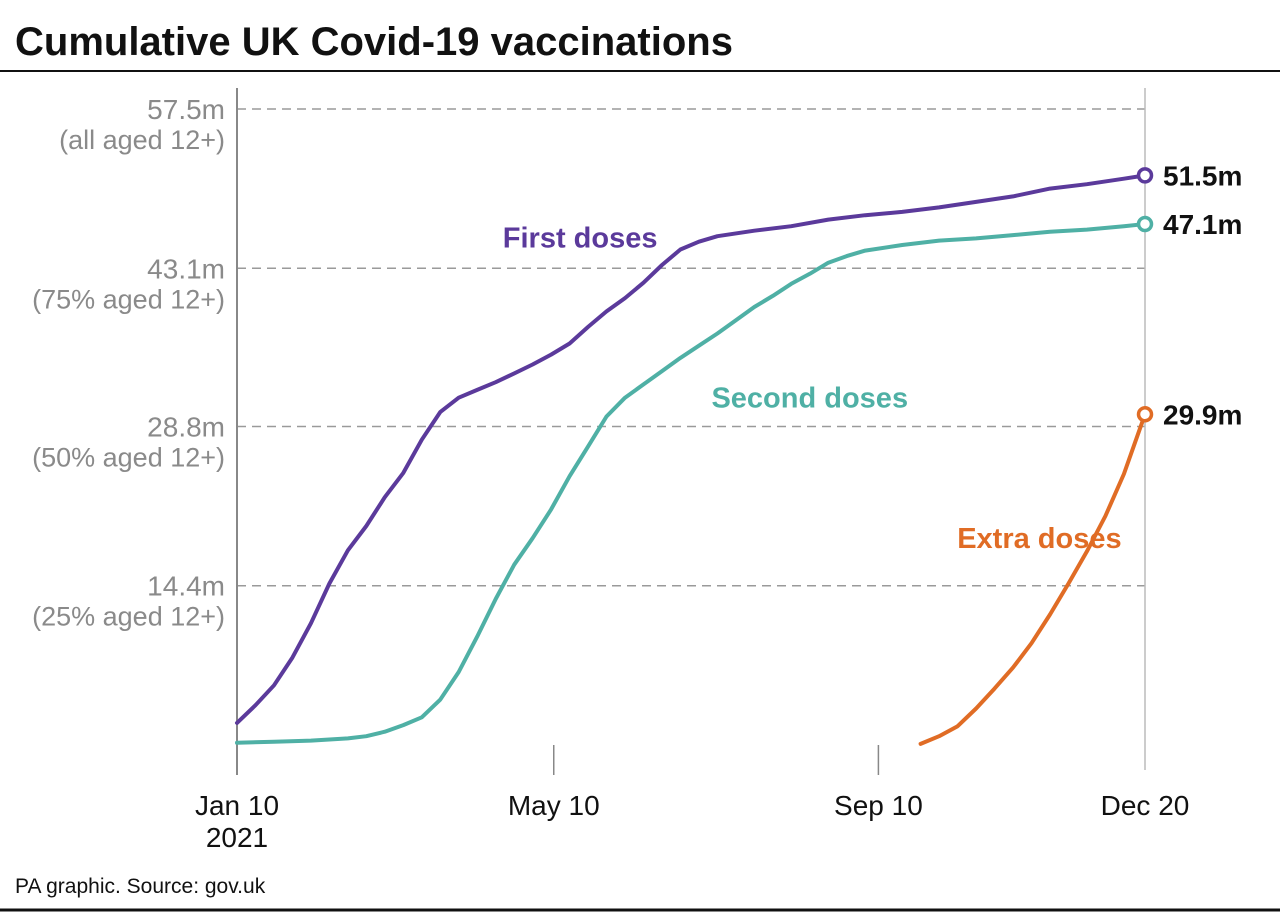 The image size is (1280, 915). I want to click on y-tick-sublabel: (25% aged 12+), so click(128, 617).